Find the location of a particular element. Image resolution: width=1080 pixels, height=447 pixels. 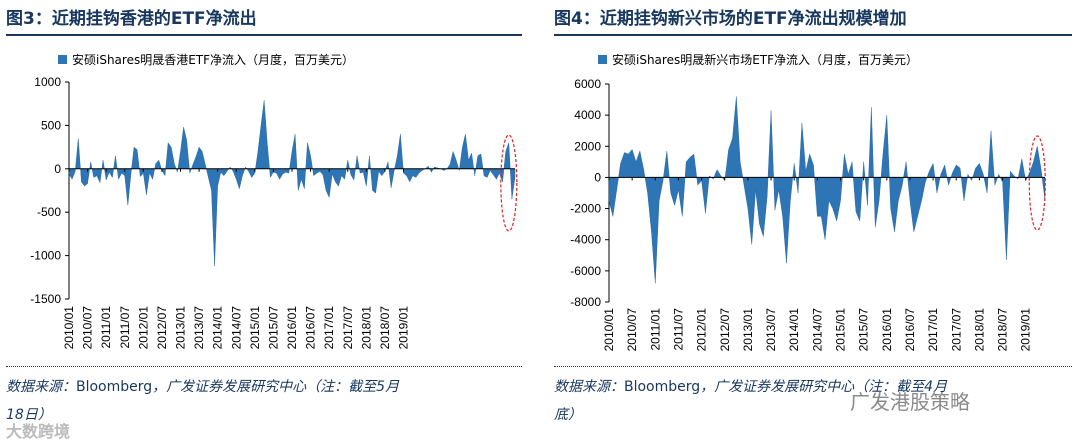

figure-4-y-tick-label: -4000 is located at coordinates (585, 240).